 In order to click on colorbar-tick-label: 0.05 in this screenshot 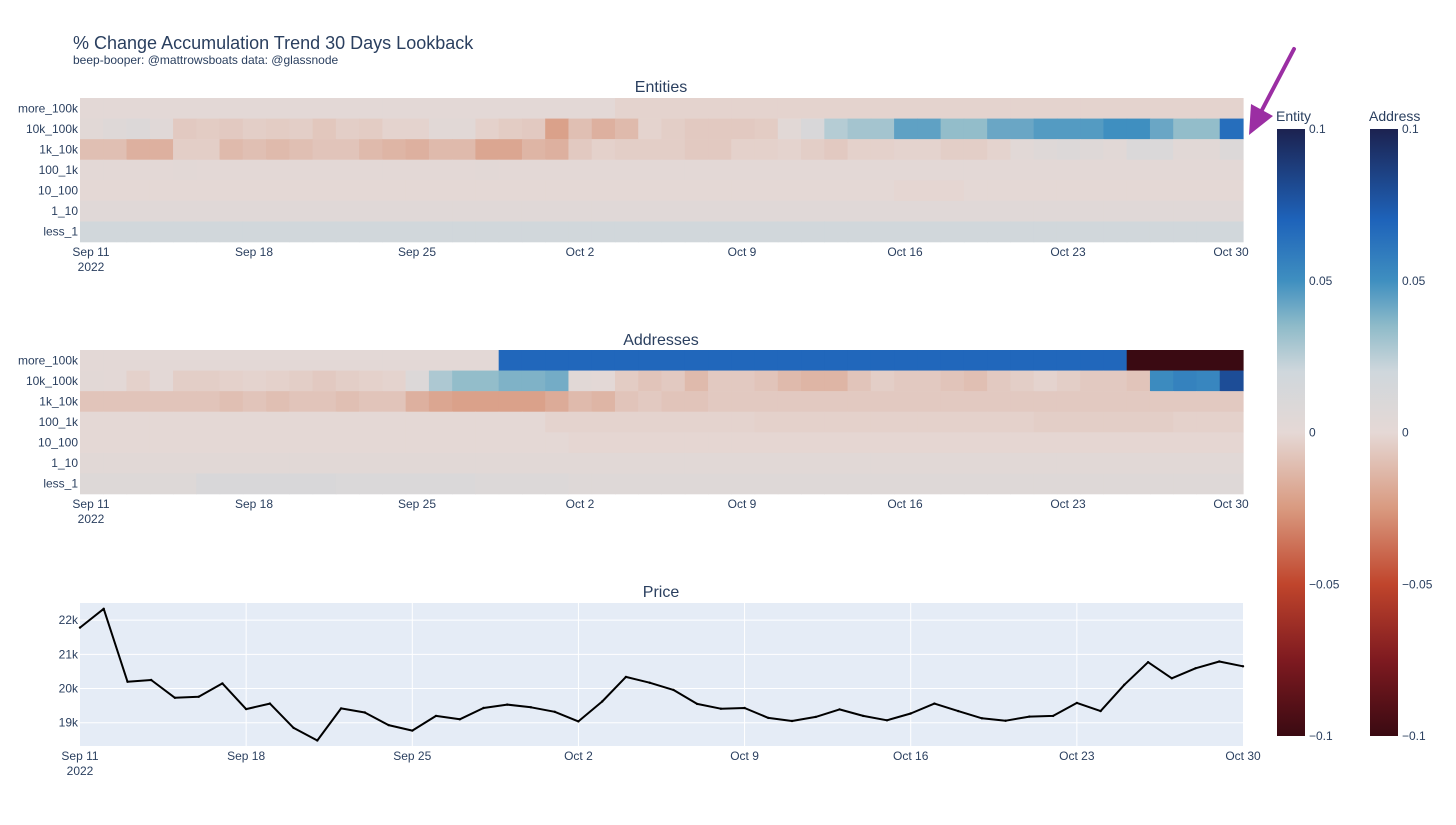, I will do `click(1414, 281)`.